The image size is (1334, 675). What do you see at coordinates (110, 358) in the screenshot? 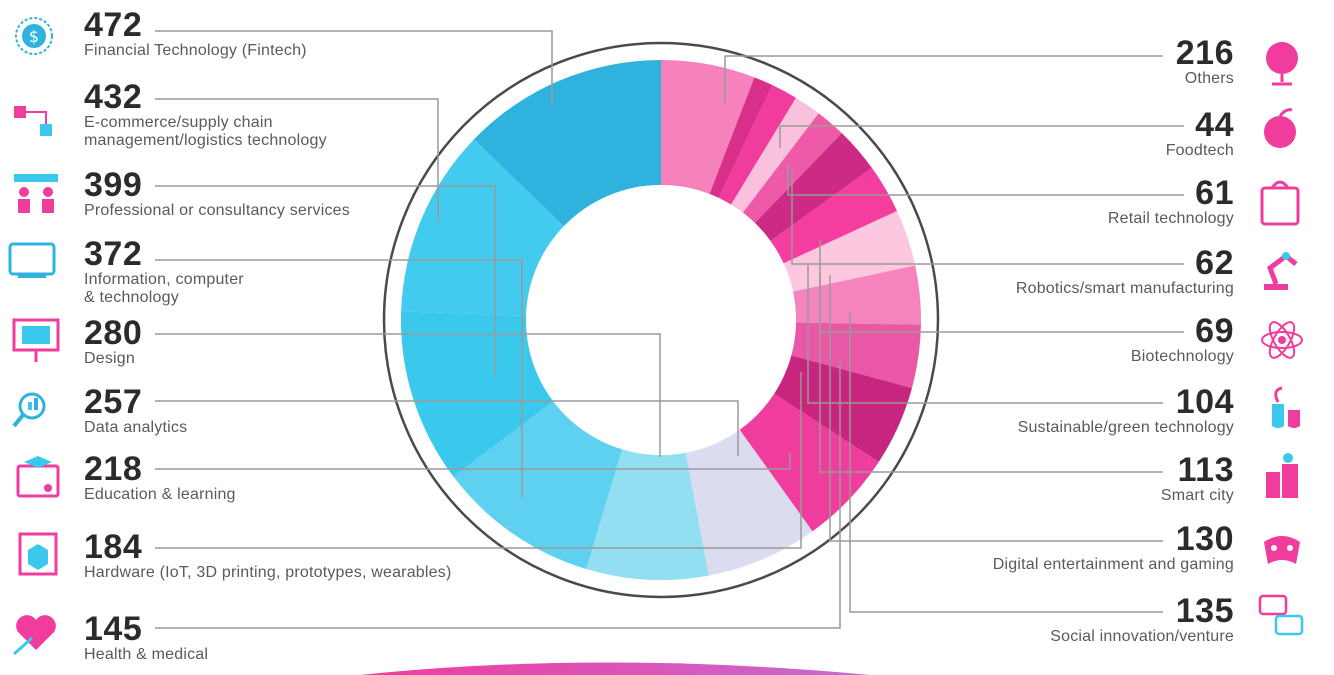
I see `category-name: Design` at bounding box center [110, 358].